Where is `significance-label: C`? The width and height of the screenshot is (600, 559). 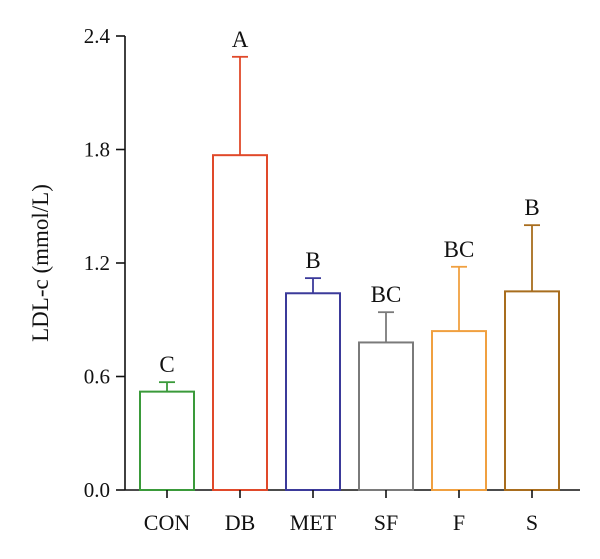
significance-label: C is located at coordinates (166, 364).